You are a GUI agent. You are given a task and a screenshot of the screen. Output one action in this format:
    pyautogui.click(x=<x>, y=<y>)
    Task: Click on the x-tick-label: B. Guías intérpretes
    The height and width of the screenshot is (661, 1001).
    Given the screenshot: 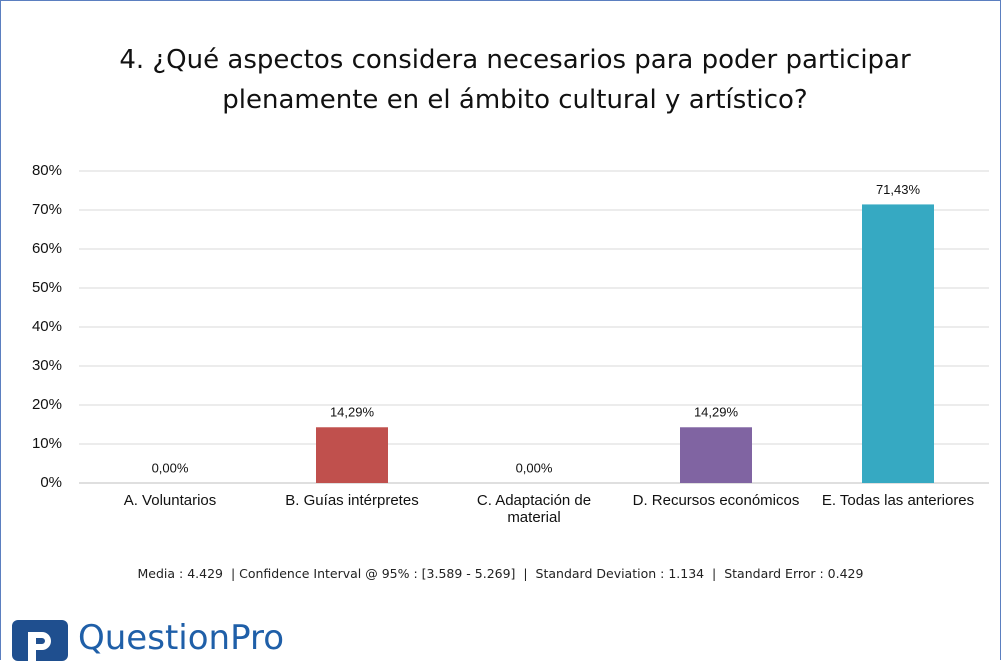 What is the action you would take?
    pyautogui.click(x=352, y=500)
    